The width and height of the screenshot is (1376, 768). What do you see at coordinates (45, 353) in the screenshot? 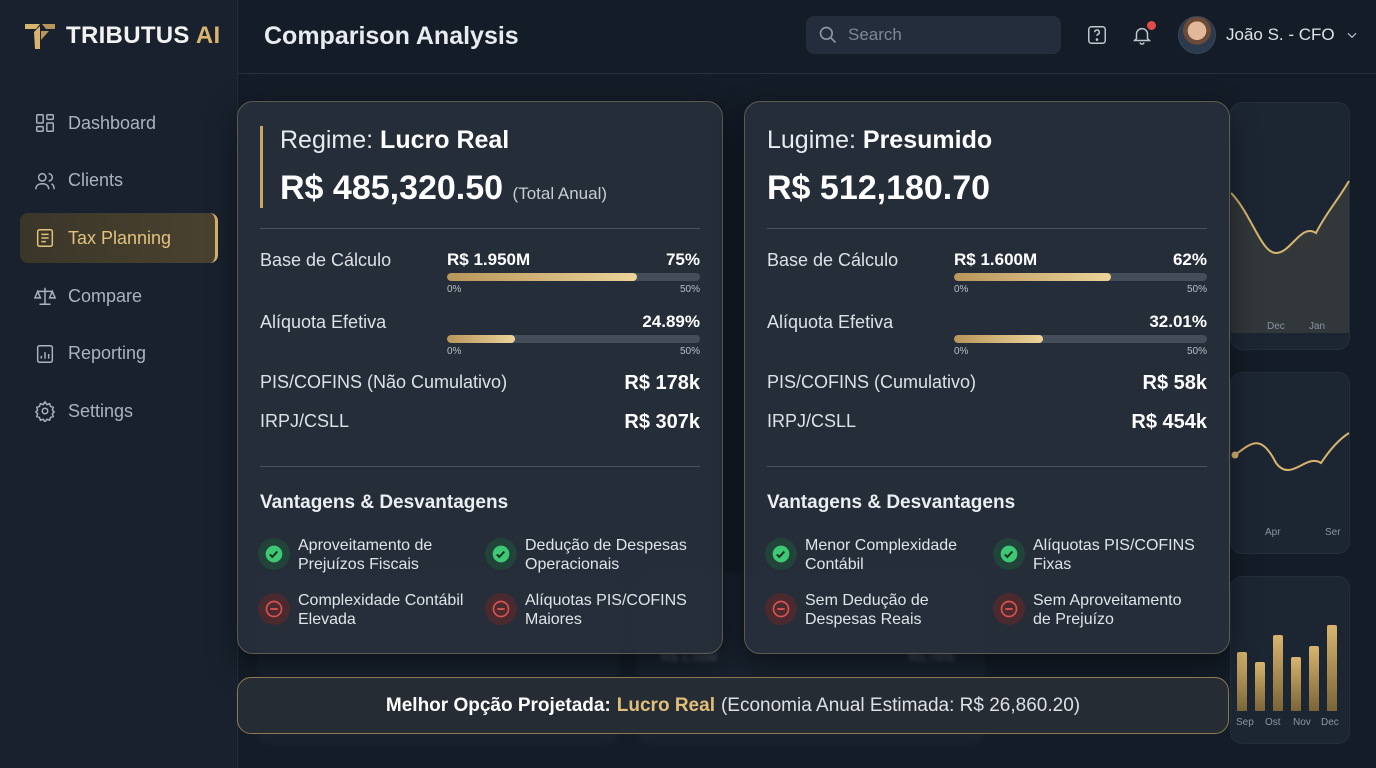
I see `report-chart-icon` at bounding box center [45, 353].